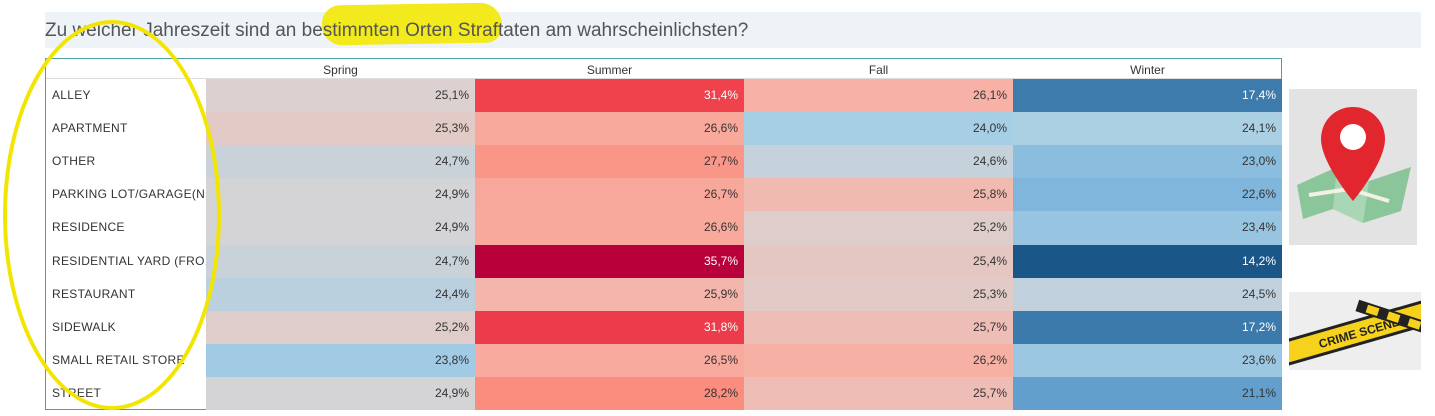  What do you see at coordinates (1147, 294) in the screenshot?
I see `heatmap-cell: 24,5%` at bounding box center [1147, 294].